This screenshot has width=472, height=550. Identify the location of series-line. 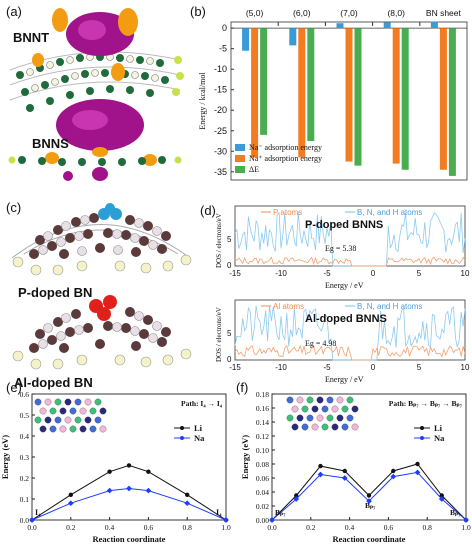
(129, 492).